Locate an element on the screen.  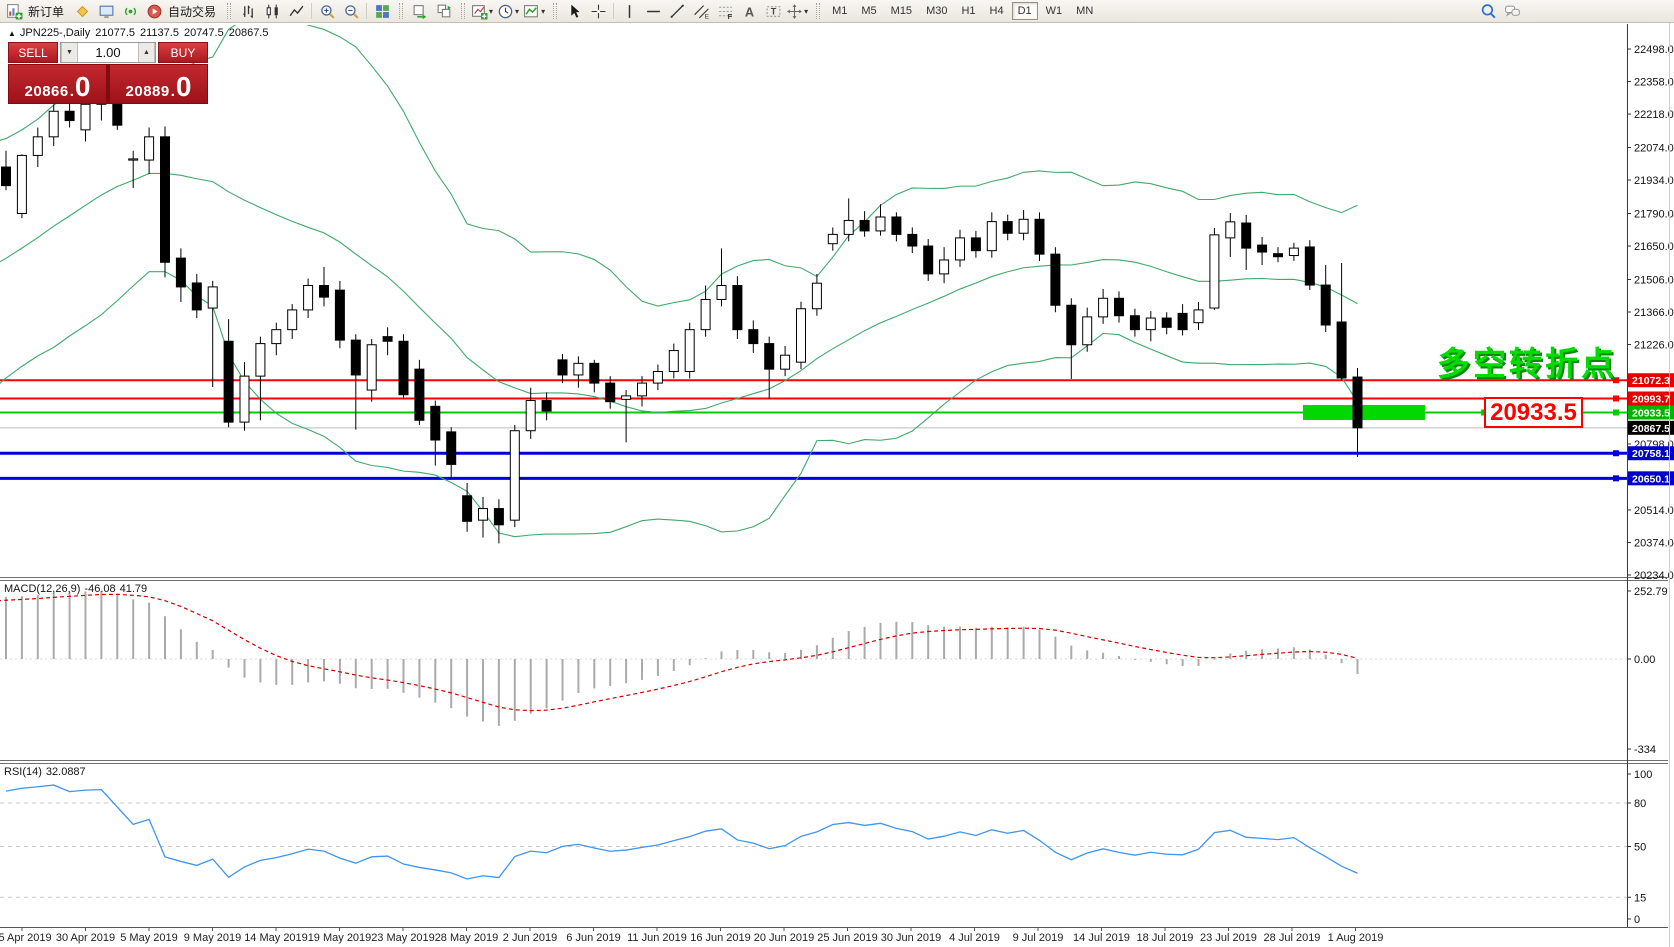
panel-collapse-icon: ▲ is located at coordinates (12, 33).